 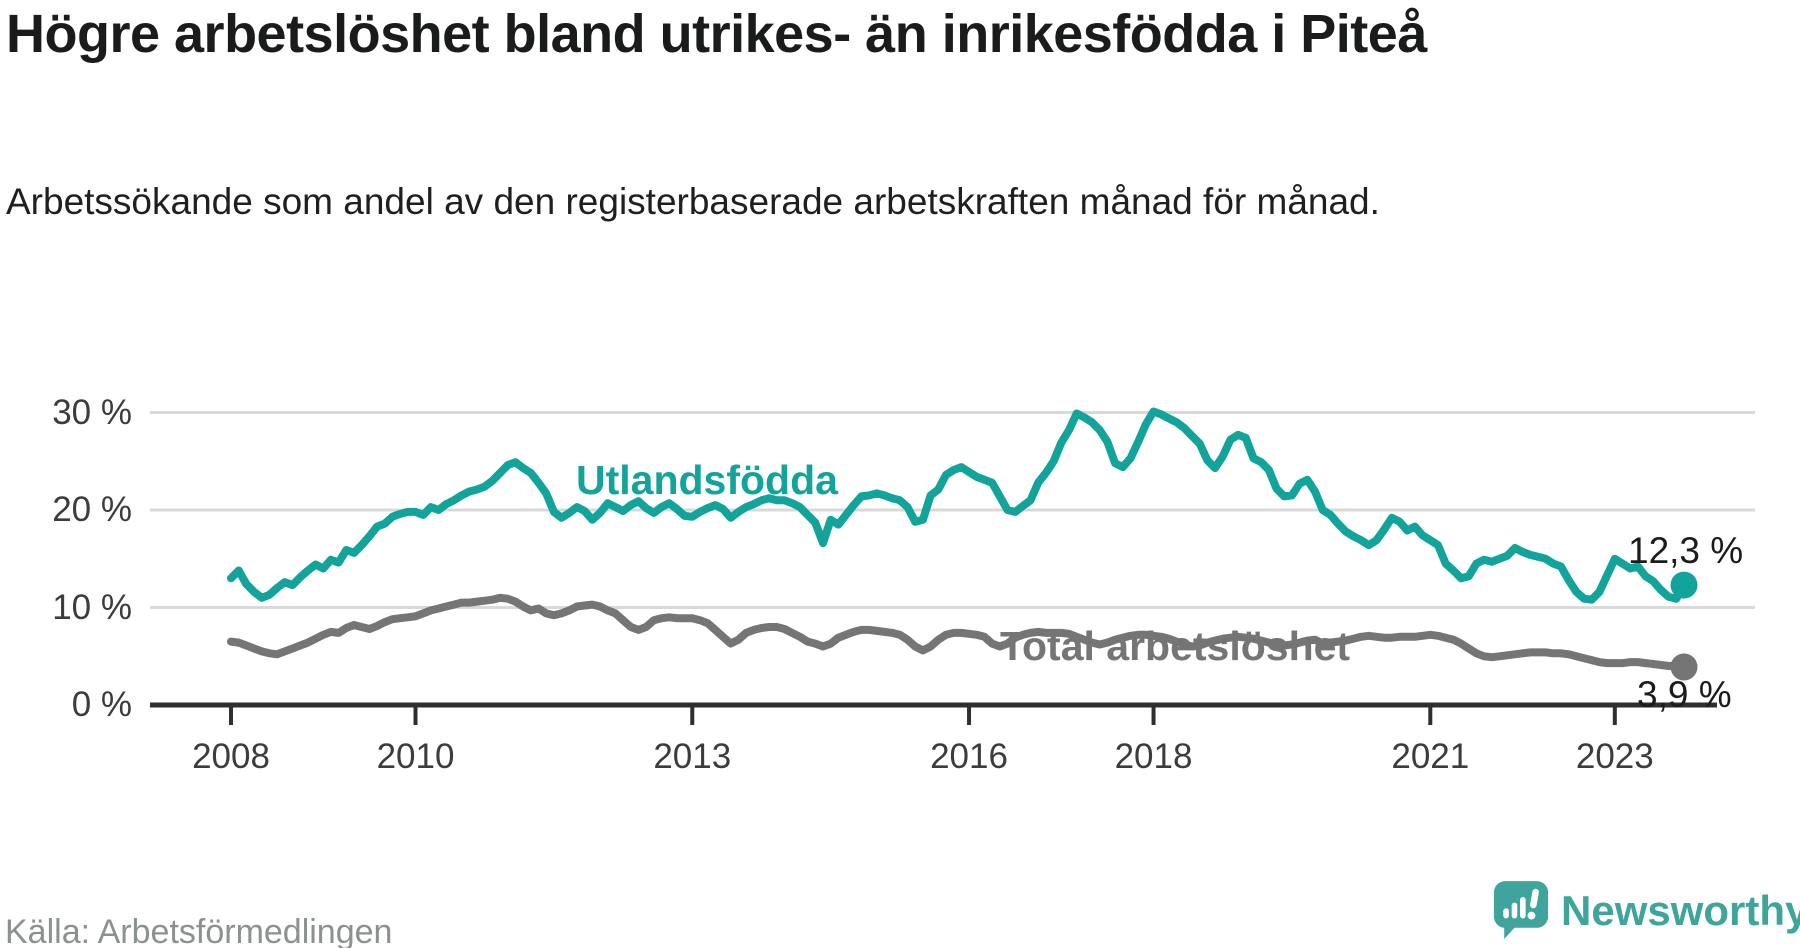 What do you see at coordinates (1684, 694) in the screenshot?
I see `end-value-label-total: 3,9 %` at bounding box center [1684, 694].